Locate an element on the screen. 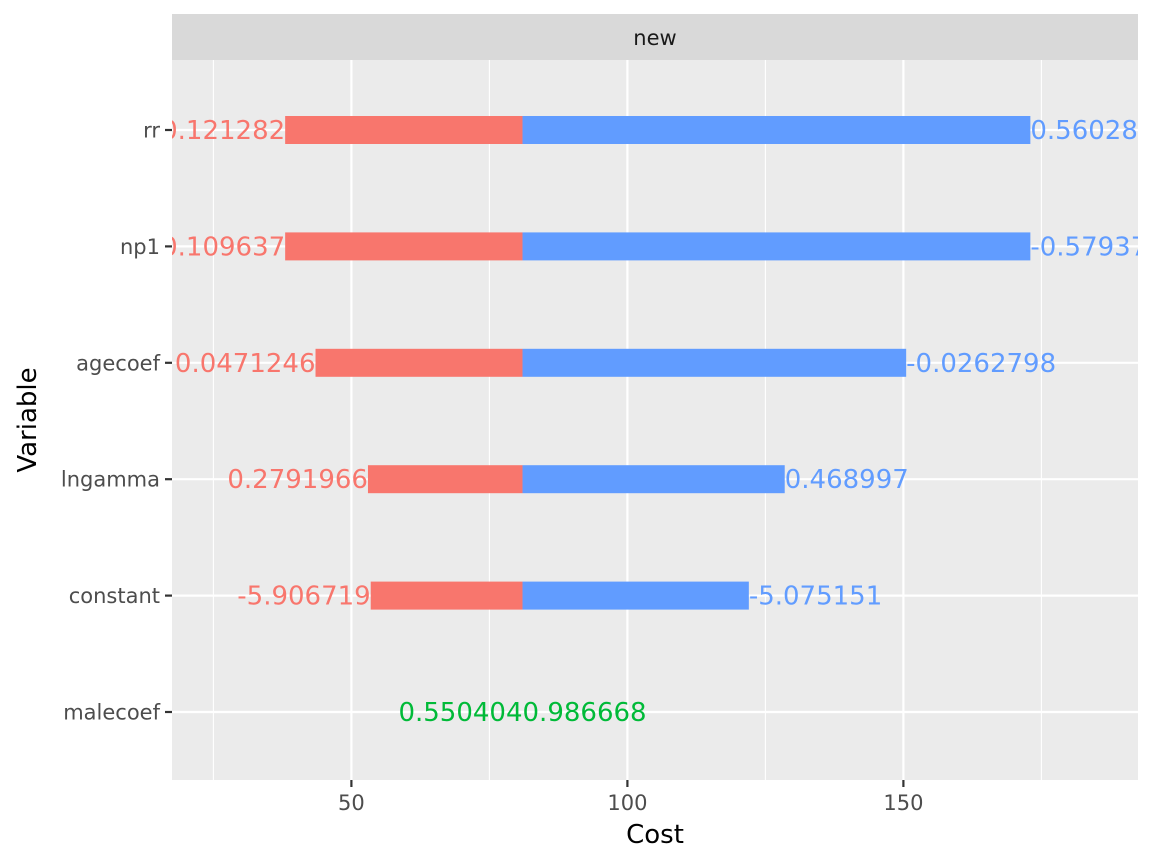 This screenshot has height=865, width=1152. y-tick-label: malecoef is located at coordinates (111, 713).